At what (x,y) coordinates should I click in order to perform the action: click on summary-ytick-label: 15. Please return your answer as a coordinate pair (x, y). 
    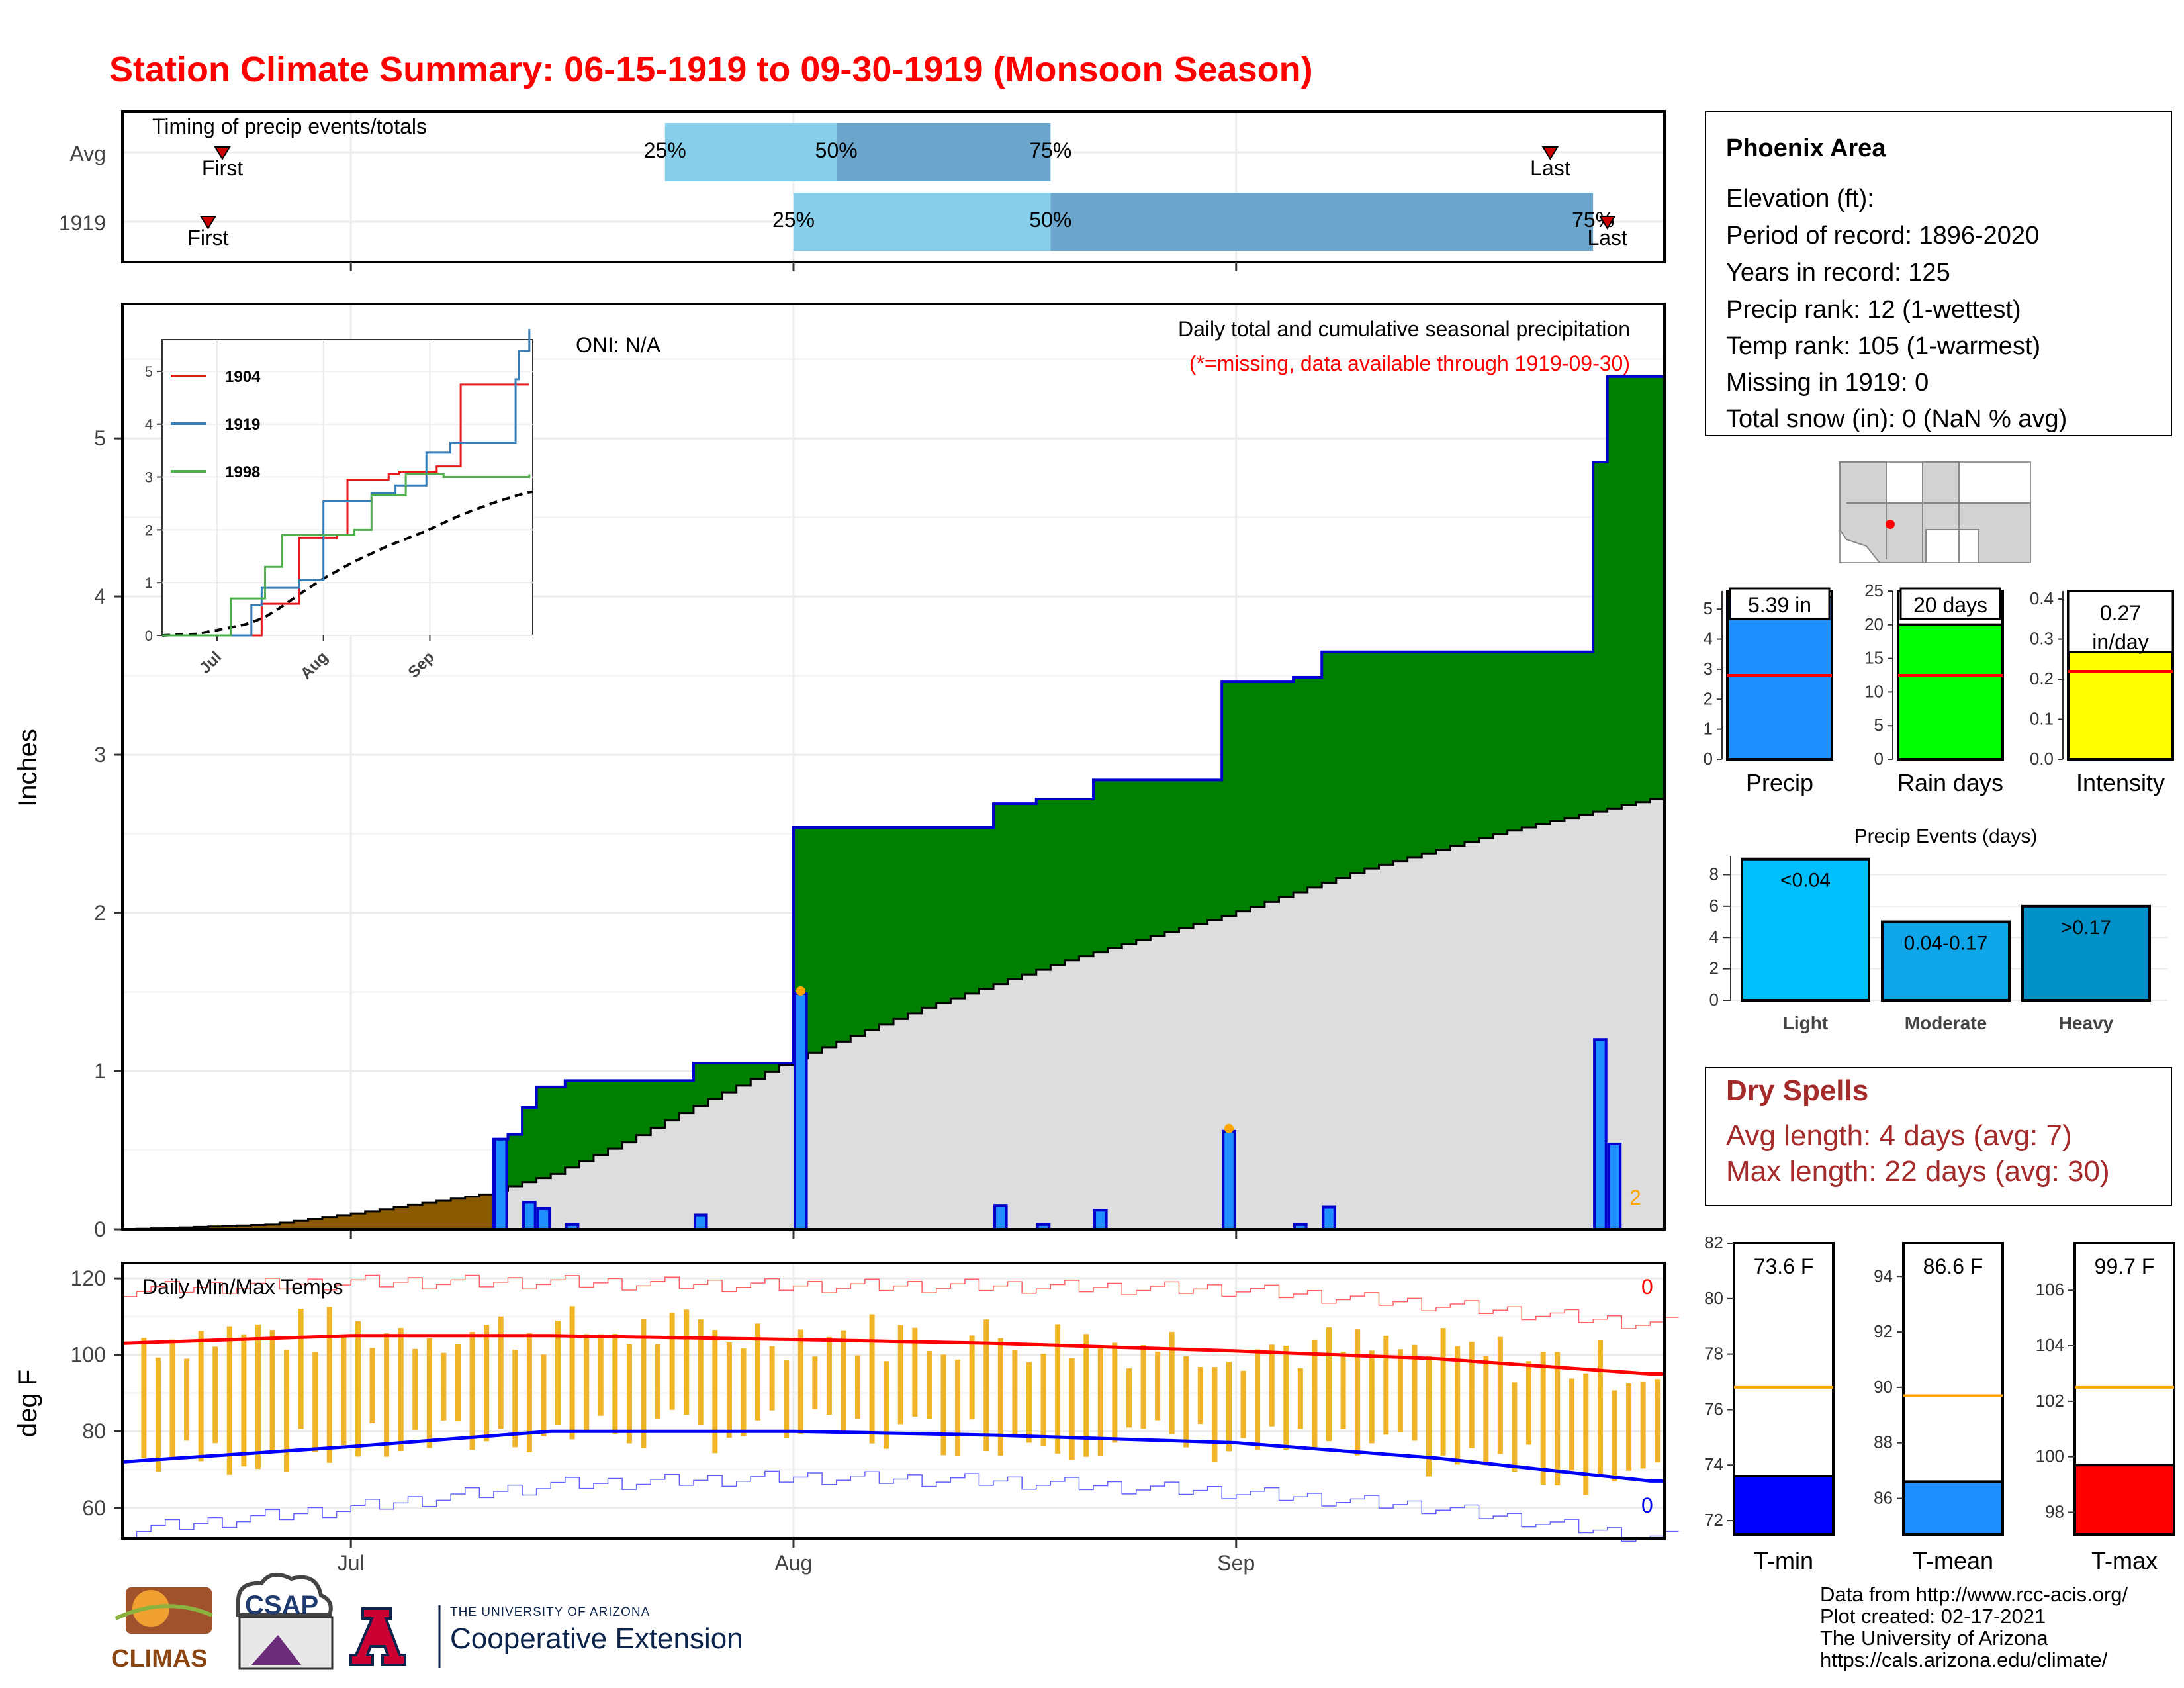
    Looking at the image, I should click on (1874, 658).